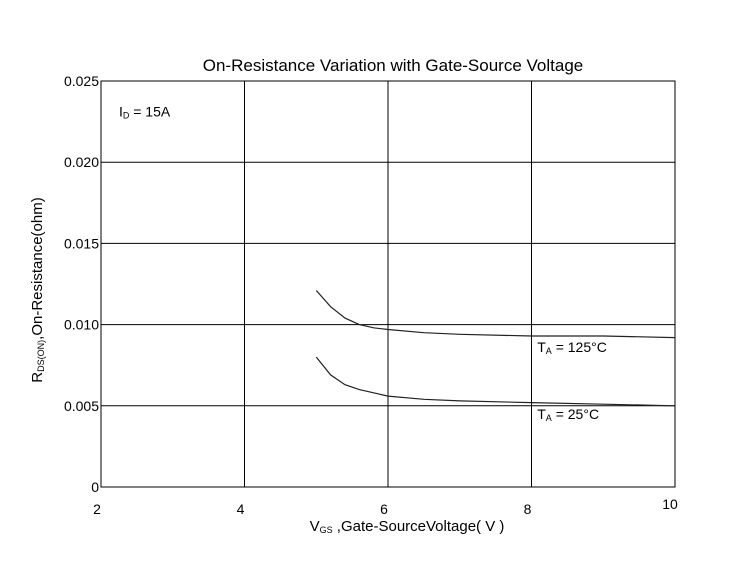  What do you see at coordinates (568, 414) in the screenshot?
I see `annotation-3: TA = 25°C` at bounding box center [568, 414].